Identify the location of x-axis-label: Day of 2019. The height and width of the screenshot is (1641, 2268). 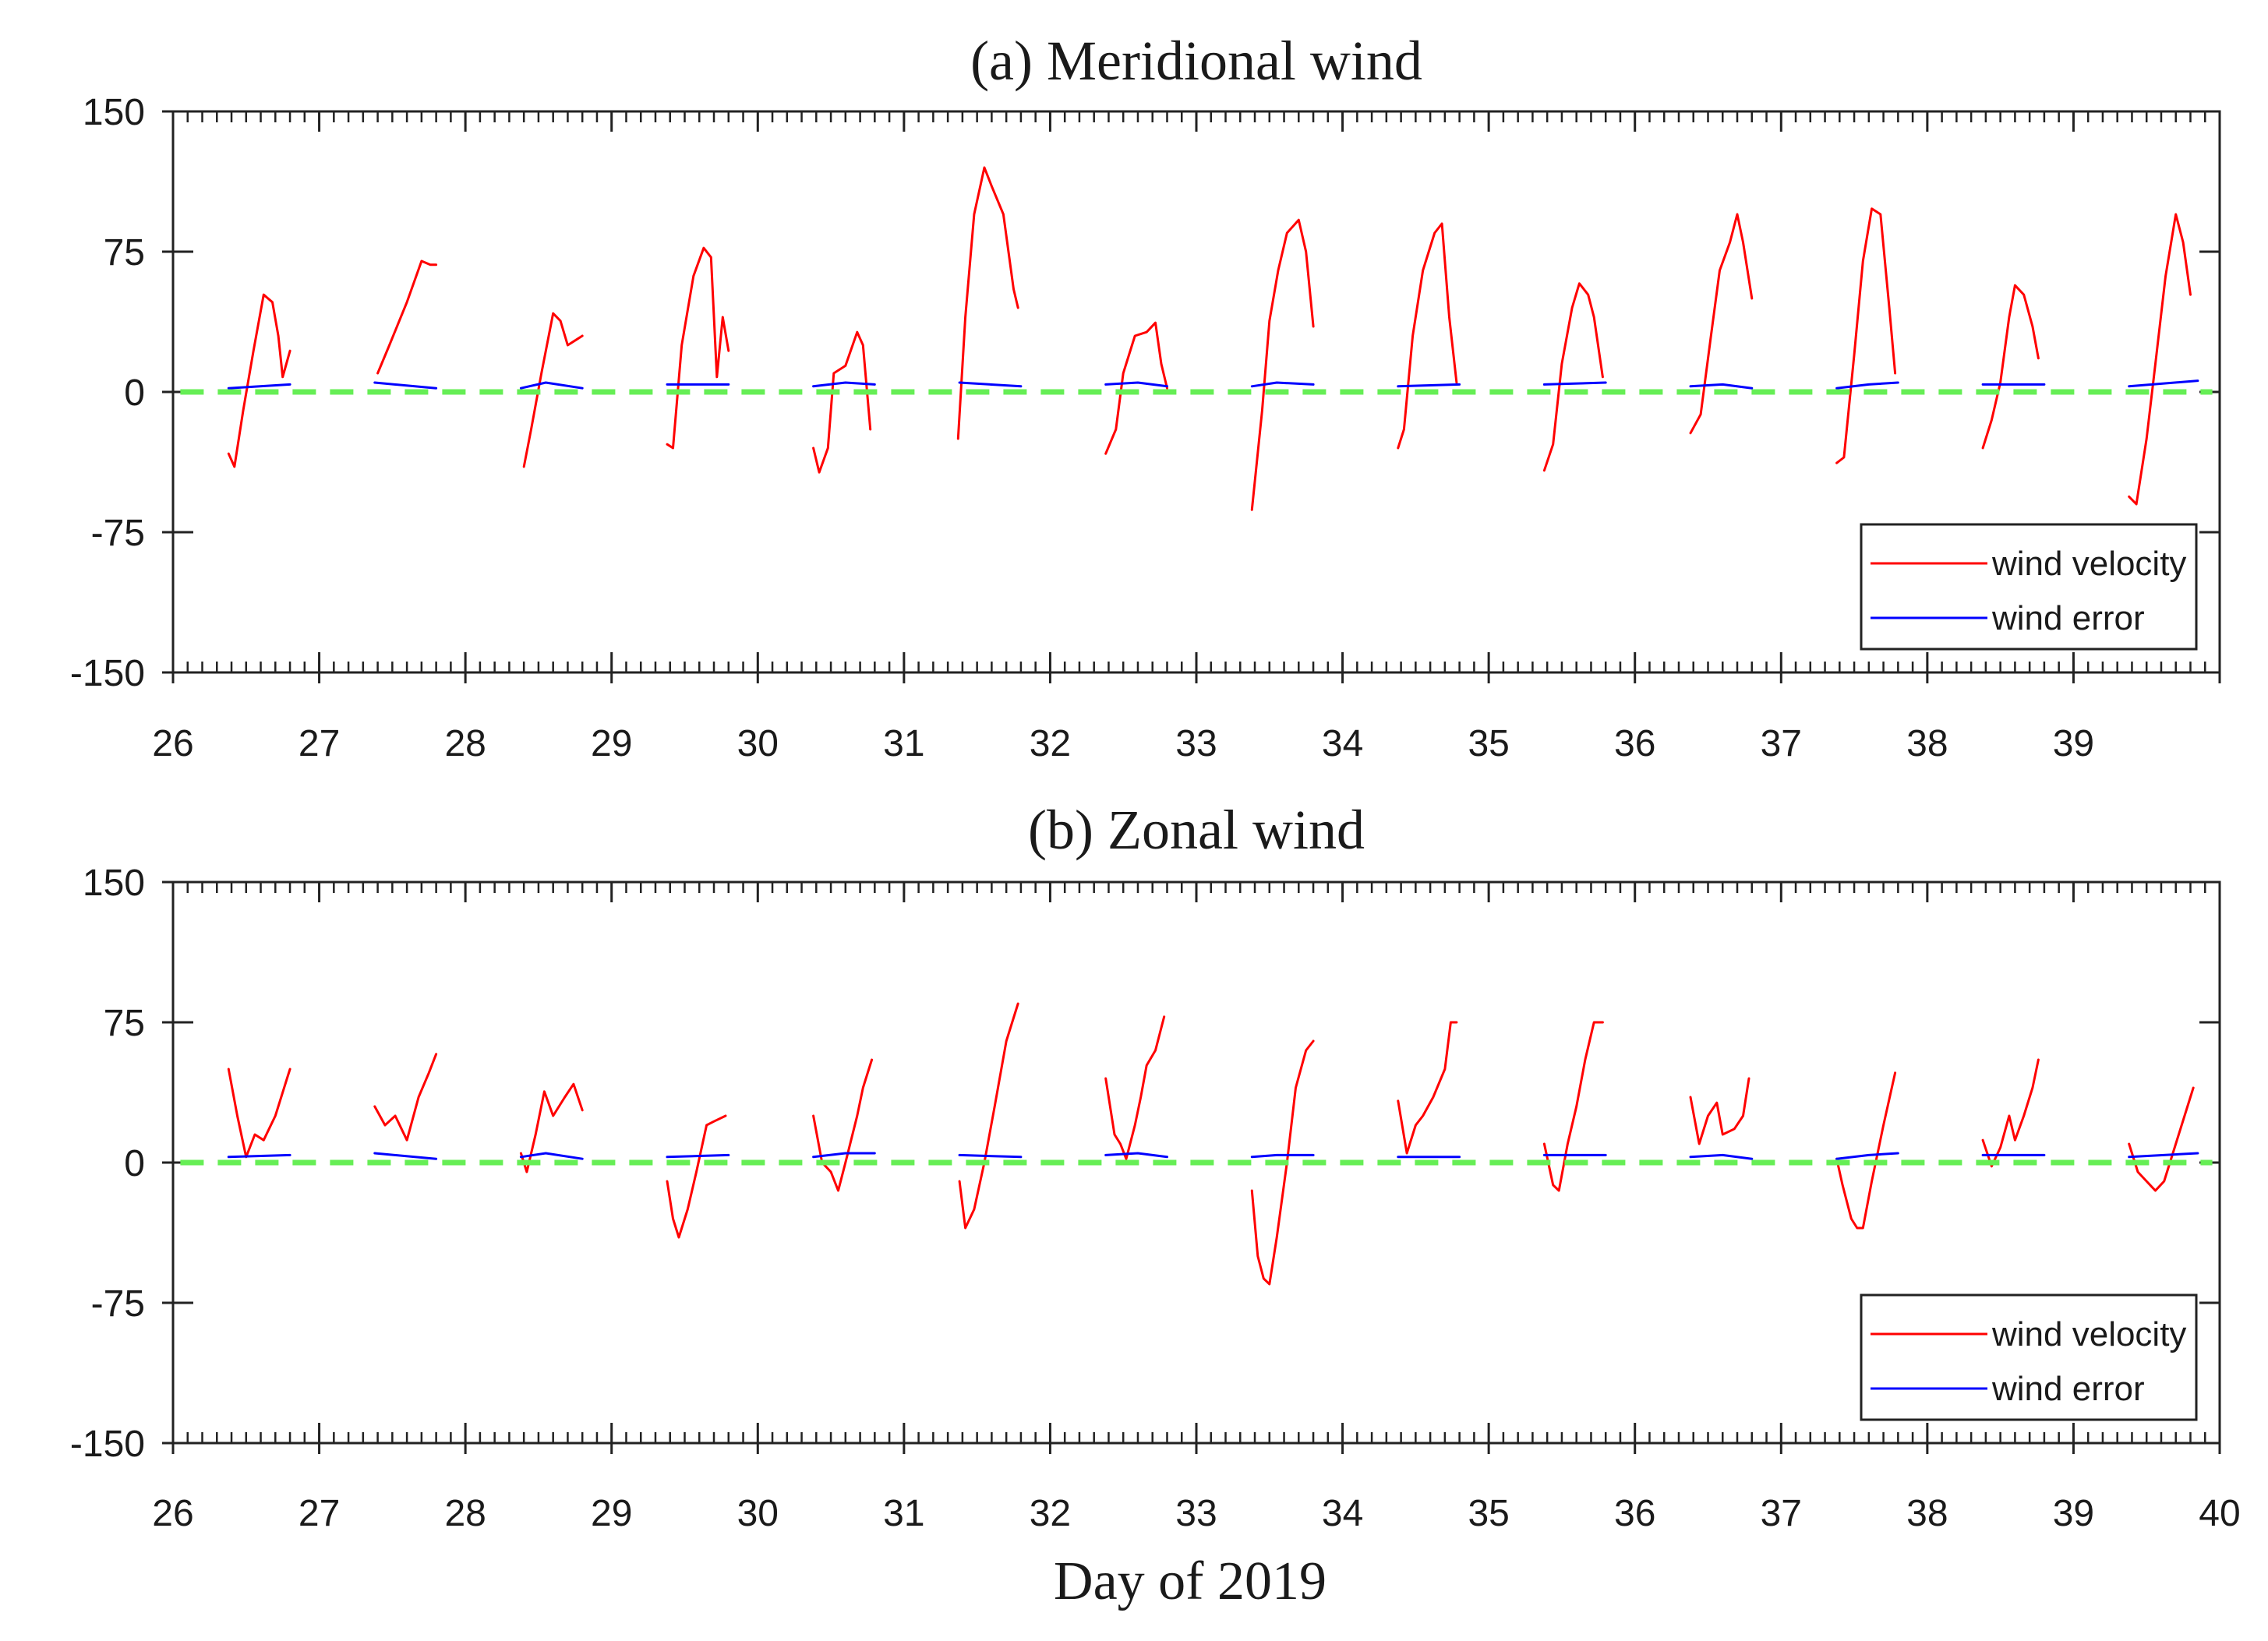
(1190, 1581).